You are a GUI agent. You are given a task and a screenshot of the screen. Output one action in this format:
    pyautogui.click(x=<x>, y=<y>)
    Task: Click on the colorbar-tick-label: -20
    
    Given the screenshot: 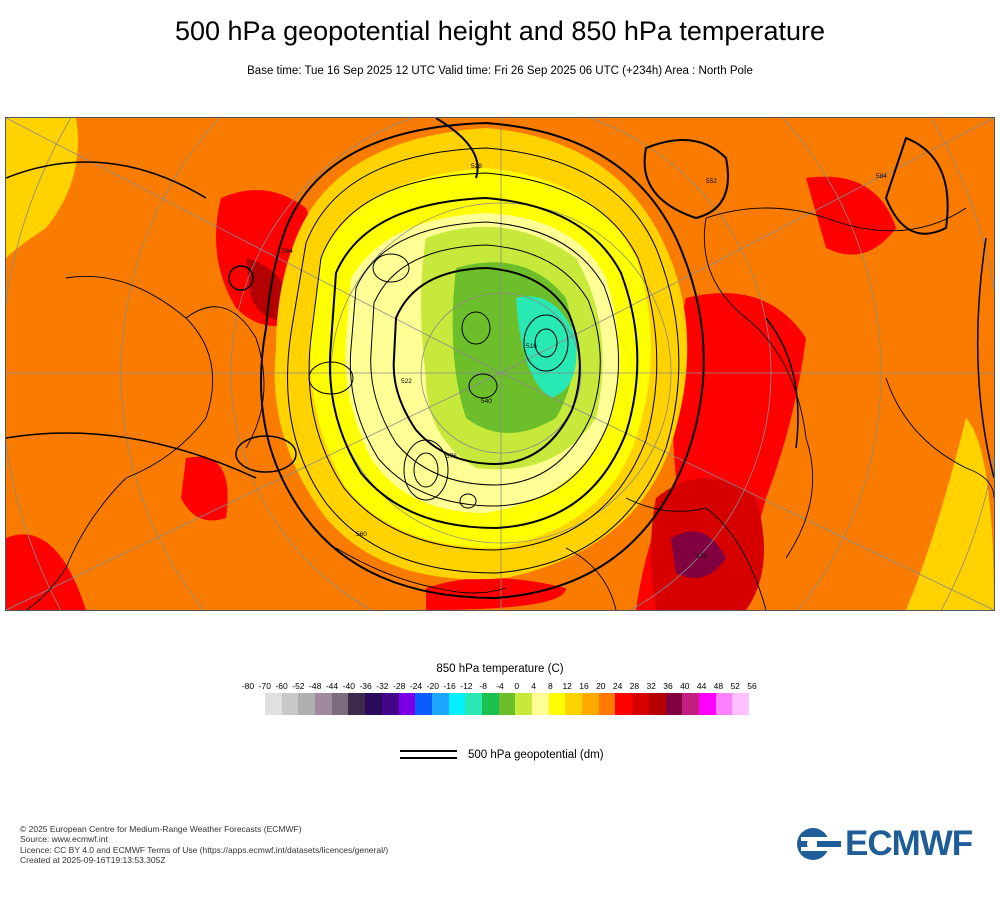 What is the action you would take?
    pyautogui.click(x=432, y=686)
    